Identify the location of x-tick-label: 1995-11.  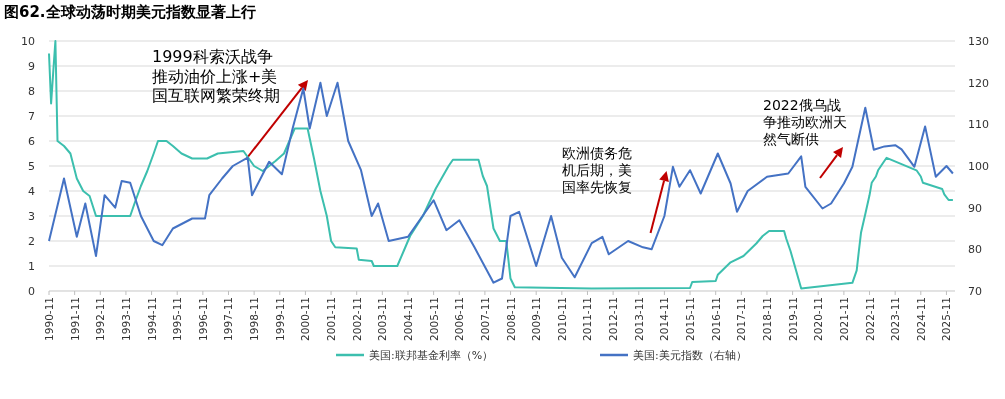
(177, 319).